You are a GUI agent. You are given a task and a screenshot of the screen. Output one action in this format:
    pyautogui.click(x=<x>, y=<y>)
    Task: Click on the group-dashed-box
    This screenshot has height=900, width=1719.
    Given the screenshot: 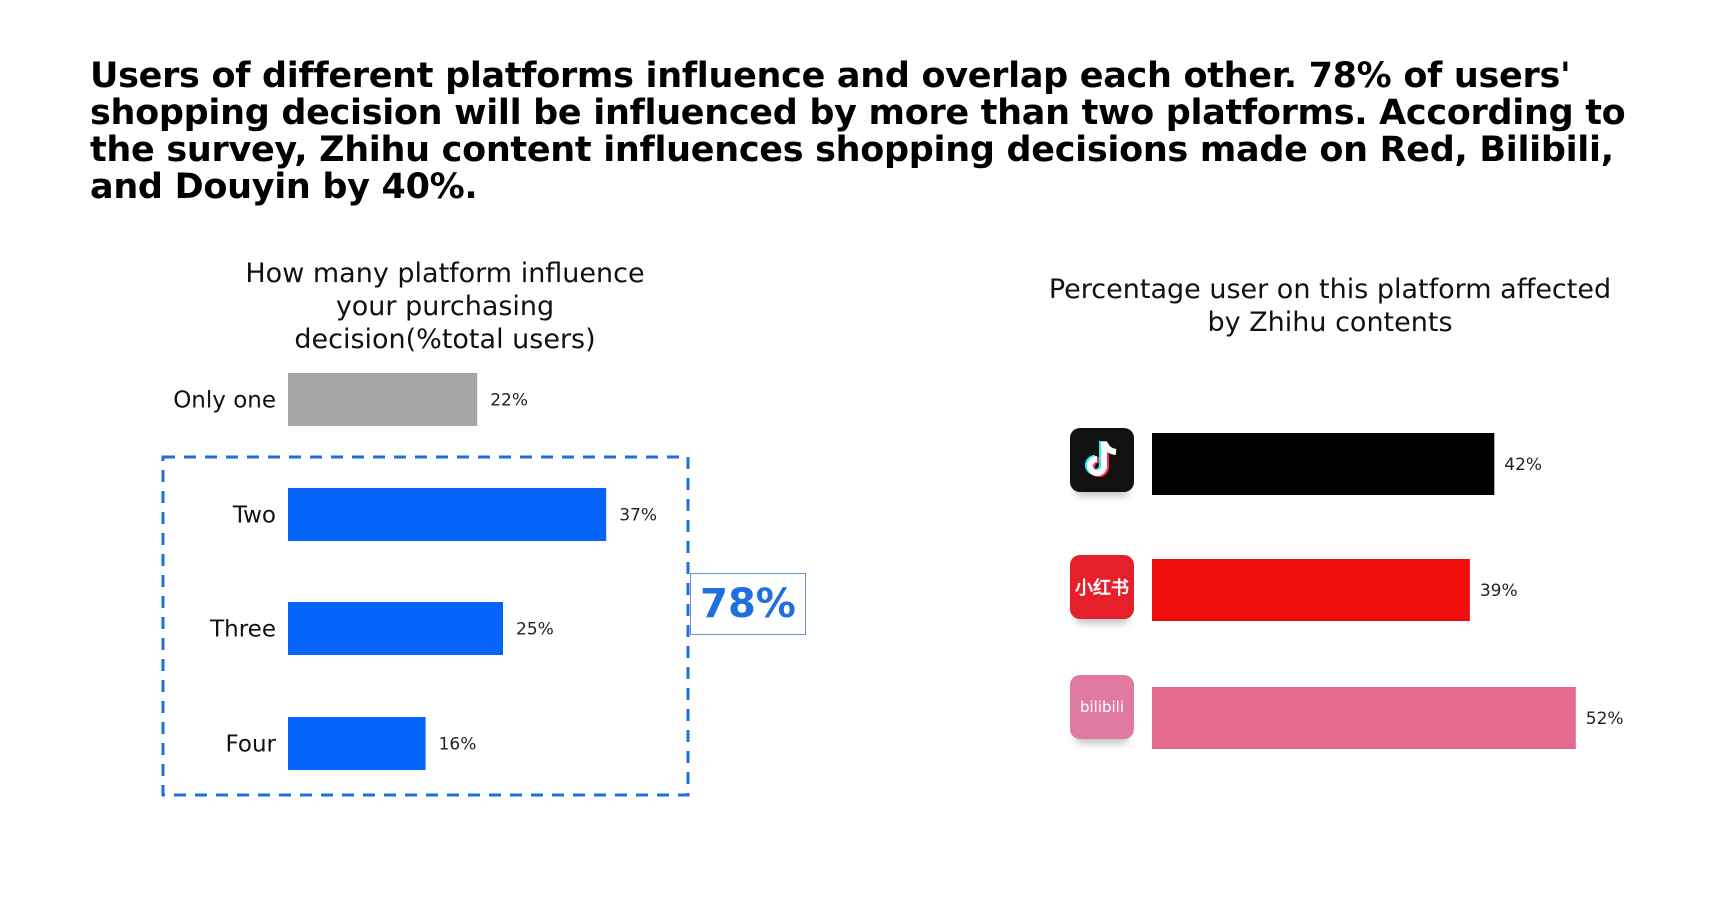 What is the action you would take?
    pyautogui.click(x=425, y=626)
    